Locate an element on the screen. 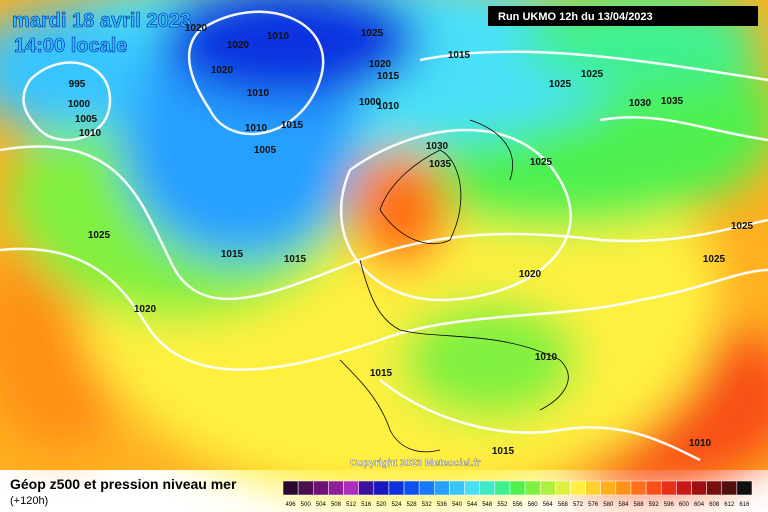 The width and height of the screenshot is (768, 512). scale-label: 548 is located at coordinates (487, 505).